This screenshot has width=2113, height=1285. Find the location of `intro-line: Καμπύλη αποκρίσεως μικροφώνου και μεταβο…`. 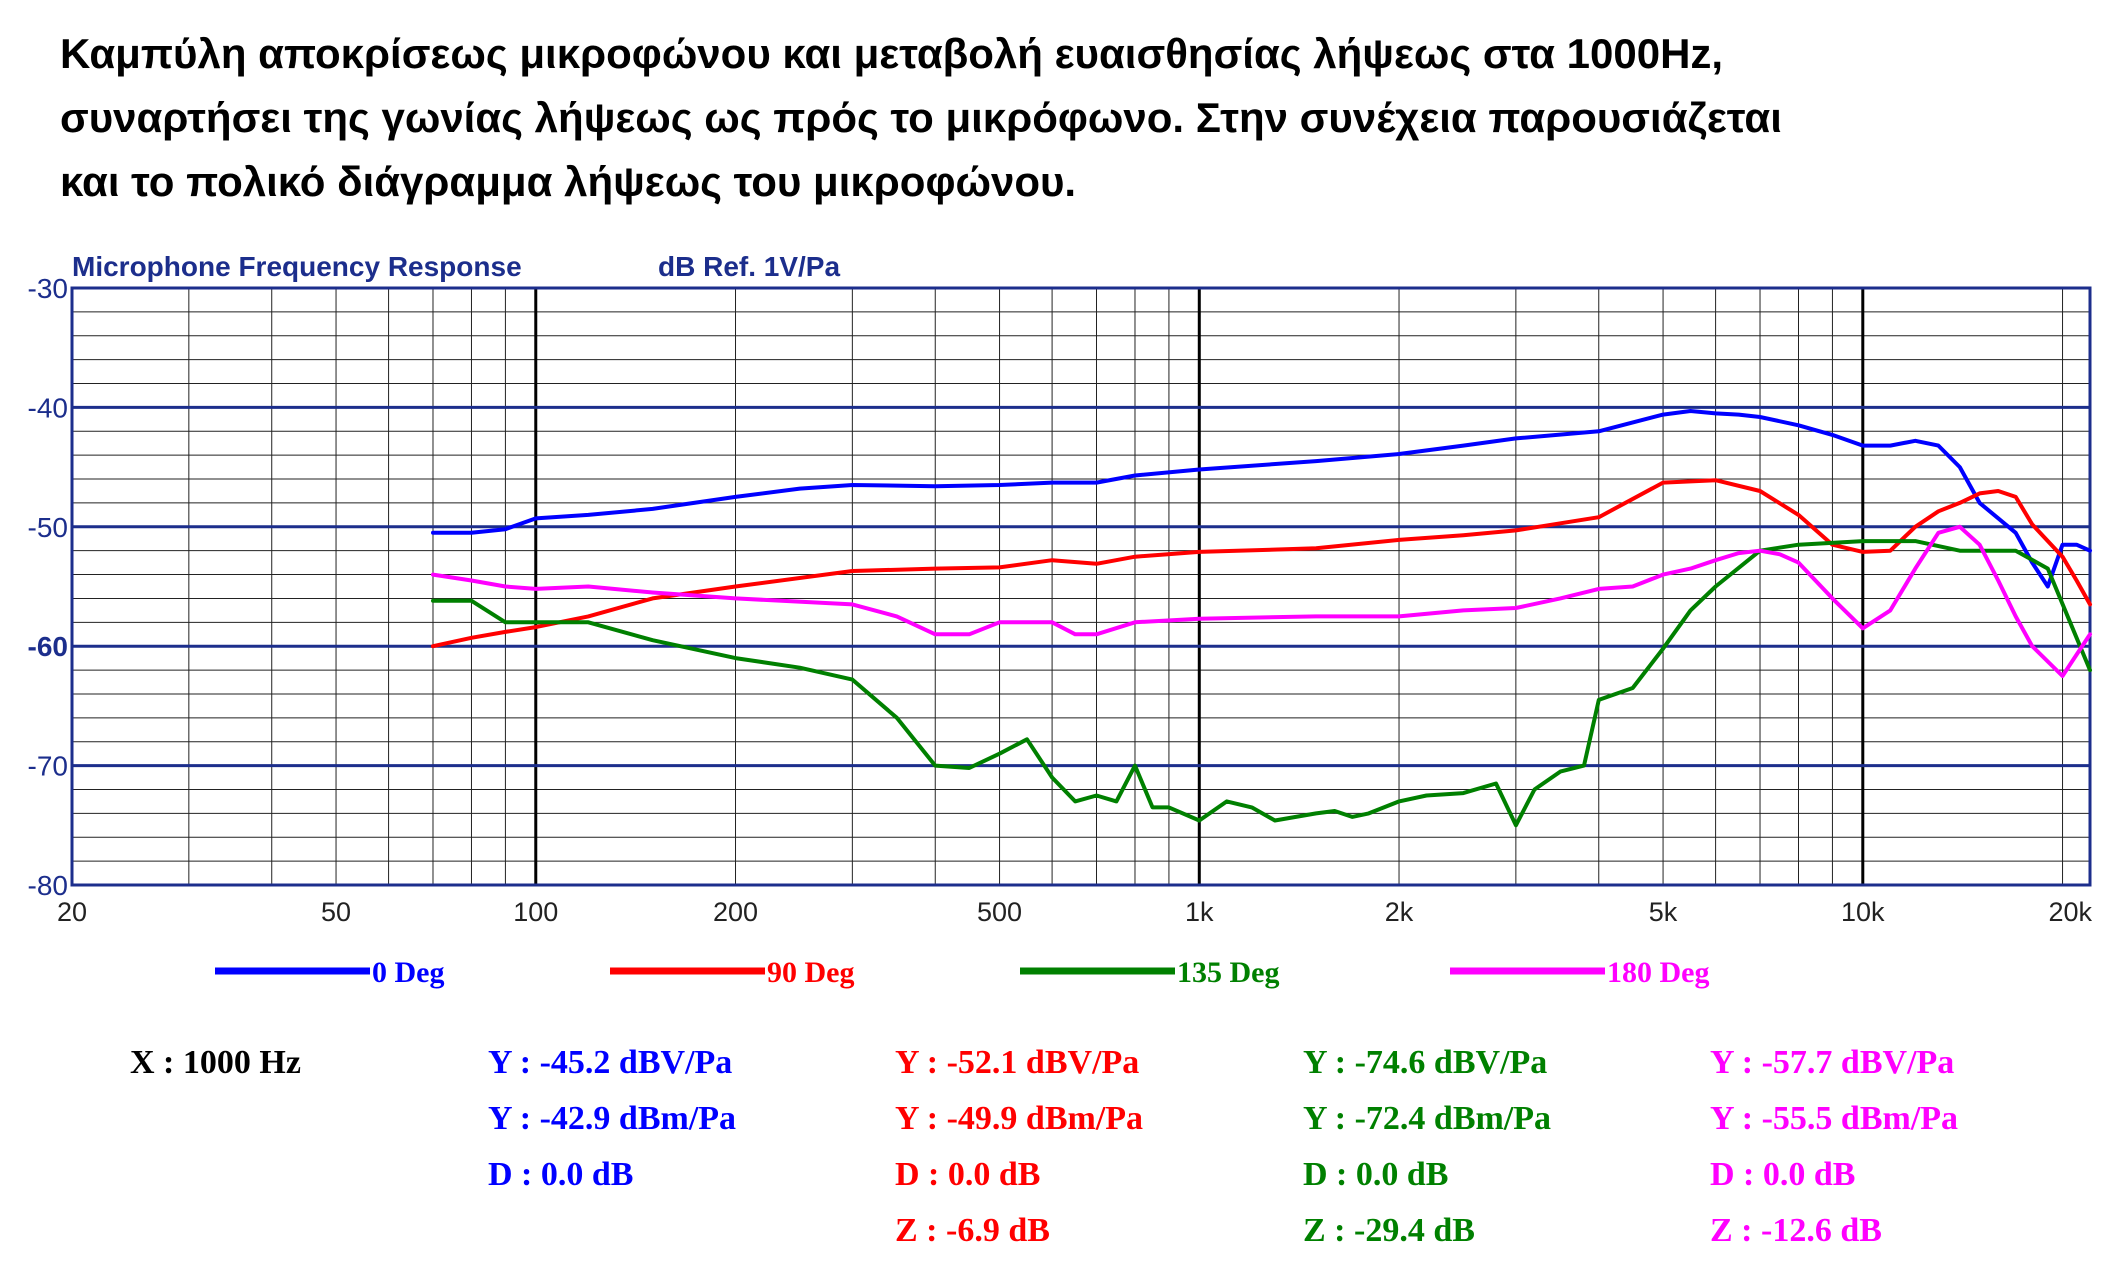

intro-line: Καμπύλη αποκρίσεως μικροφώνου και μεταβο… is located at coordinates (892, 53).